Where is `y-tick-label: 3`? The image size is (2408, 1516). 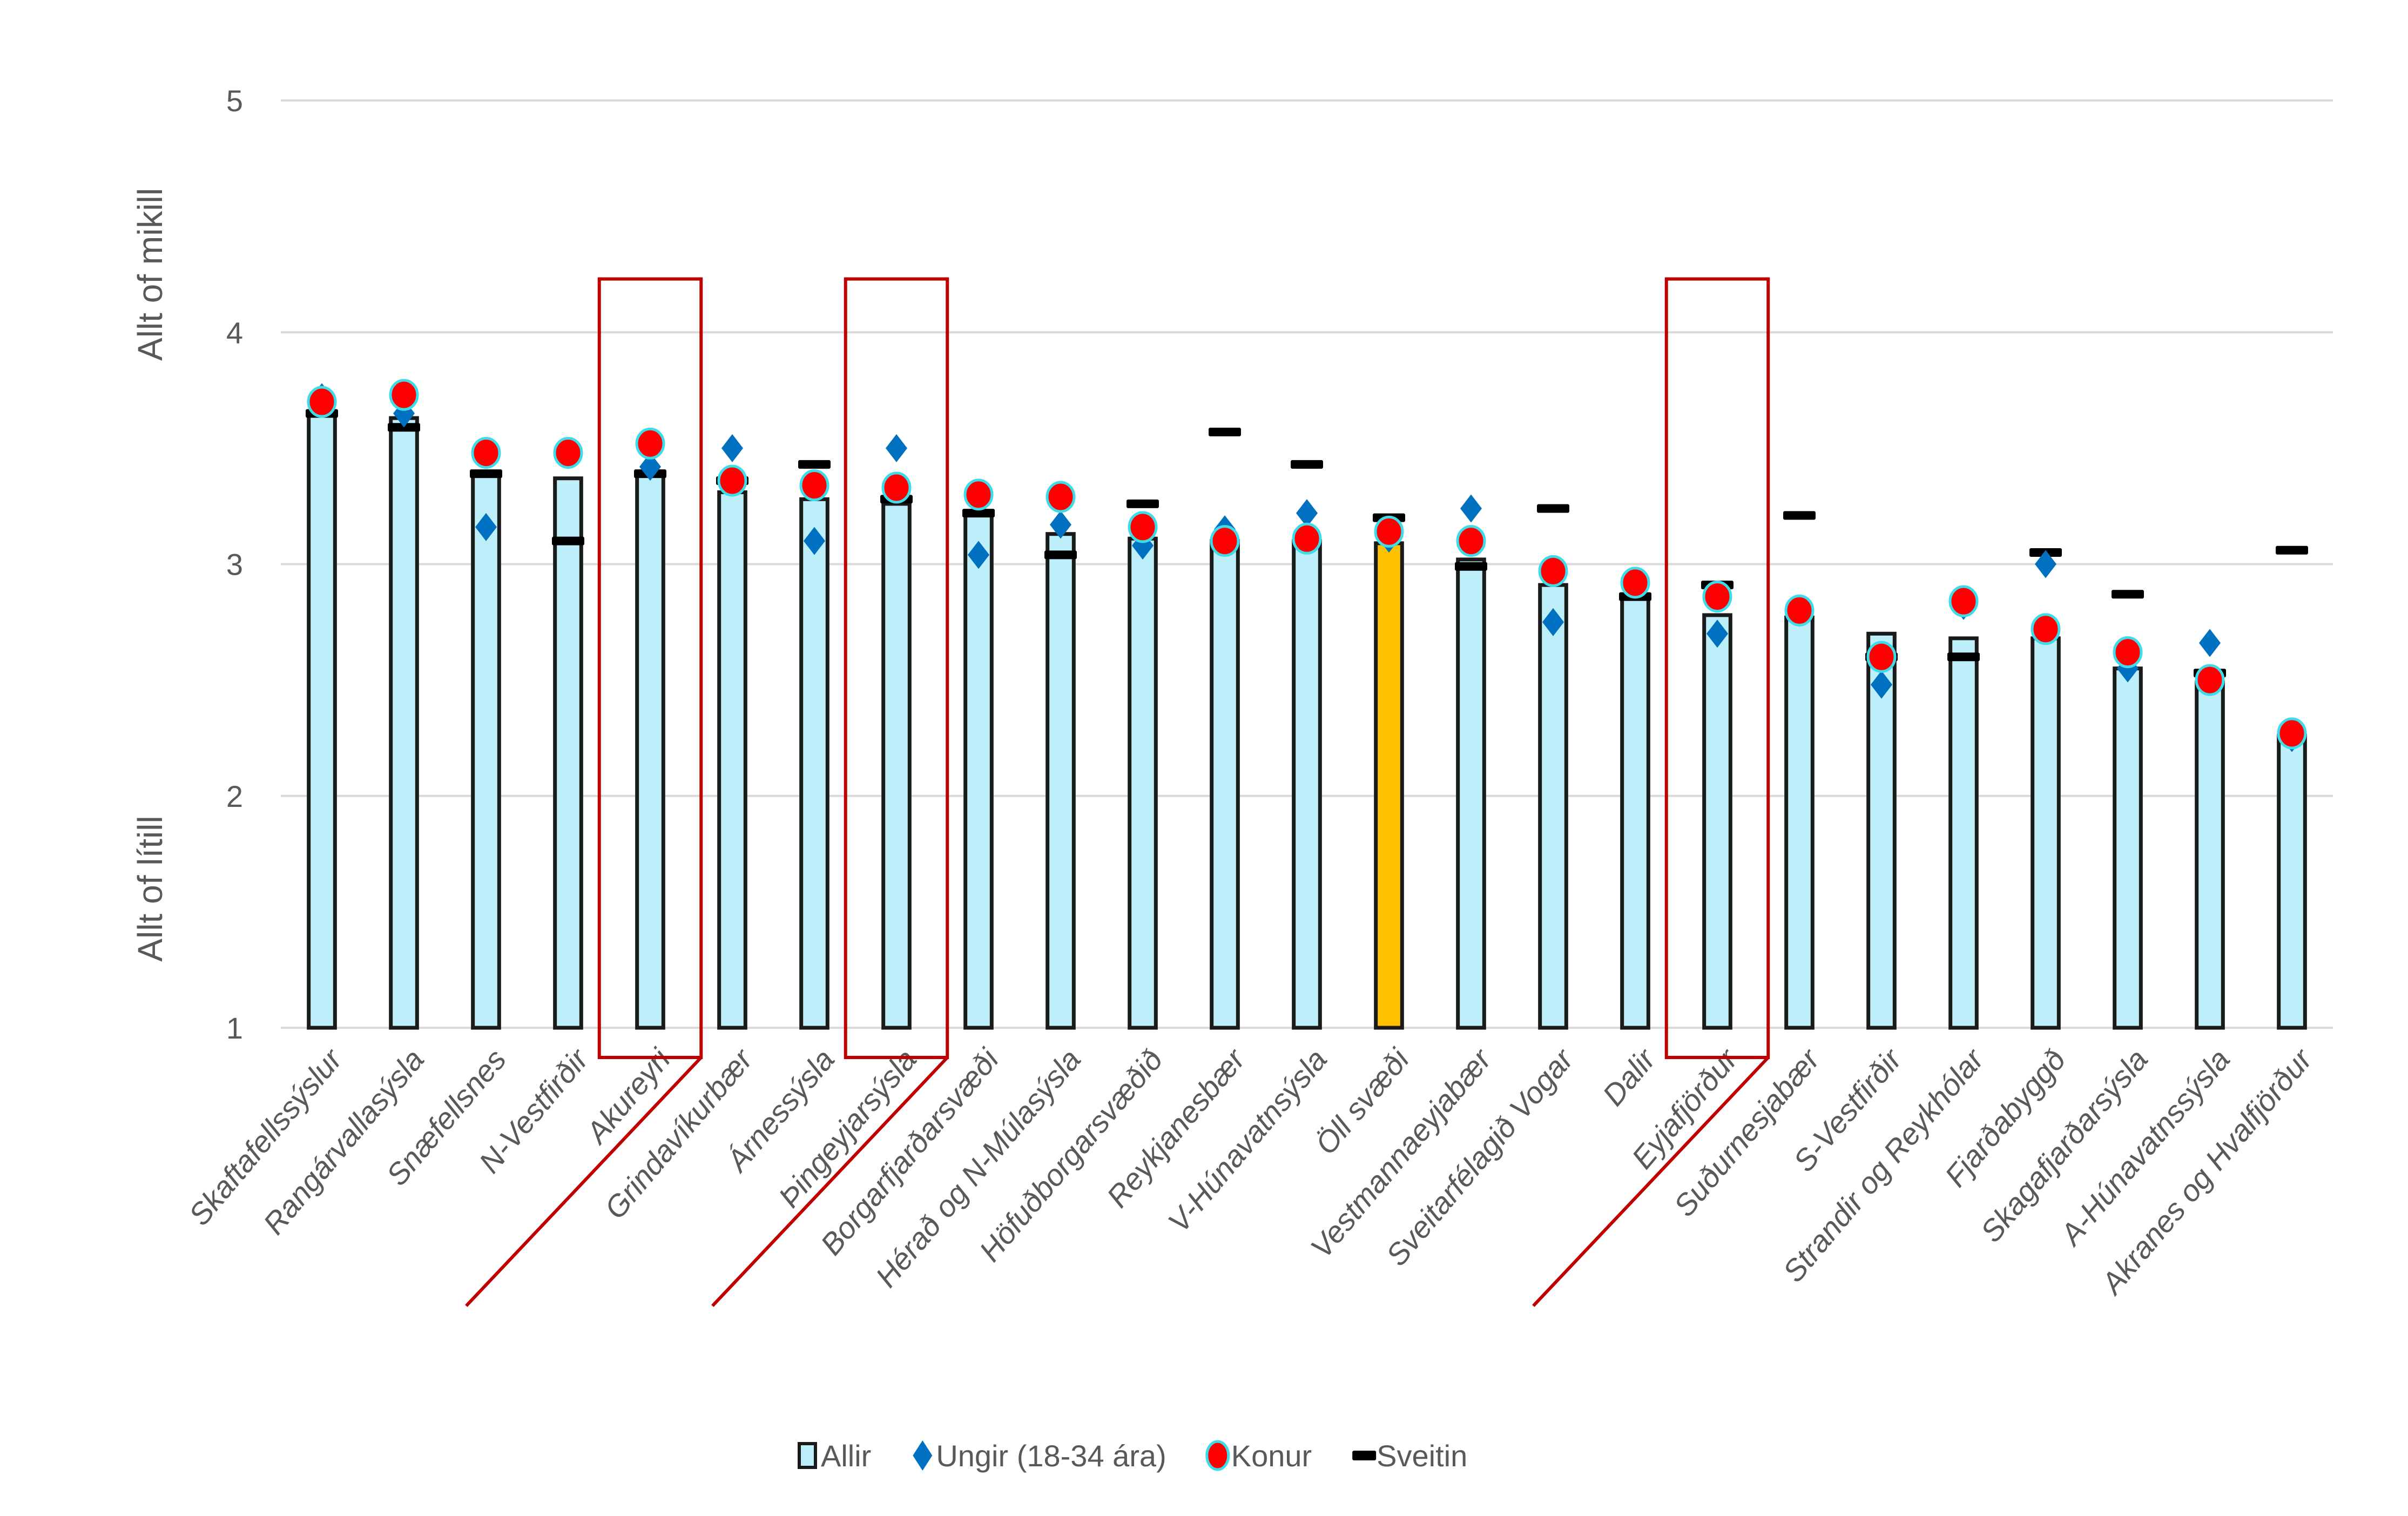 y-tick-label: 3 is located at coordinates (234, 565).